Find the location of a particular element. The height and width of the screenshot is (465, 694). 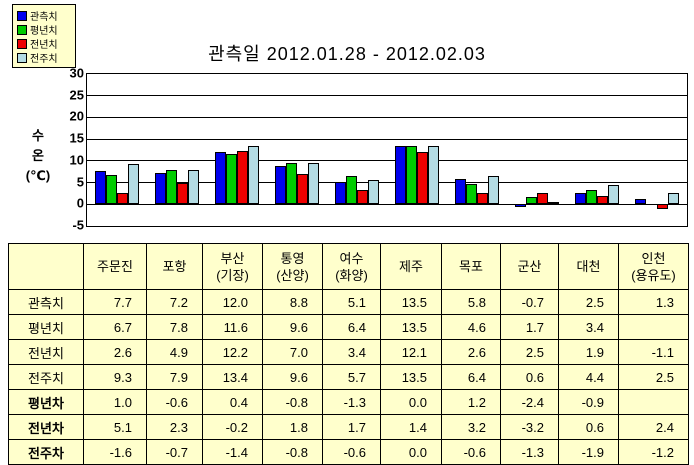

row-label-관측치: 관측치 is located at coordinates (46, 302).